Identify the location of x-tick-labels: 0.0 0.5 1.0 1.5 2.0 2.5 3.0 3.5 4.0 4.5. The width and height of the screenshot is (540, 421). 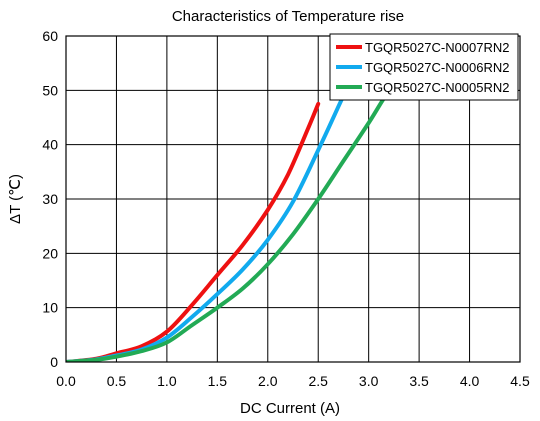
(293, 381).